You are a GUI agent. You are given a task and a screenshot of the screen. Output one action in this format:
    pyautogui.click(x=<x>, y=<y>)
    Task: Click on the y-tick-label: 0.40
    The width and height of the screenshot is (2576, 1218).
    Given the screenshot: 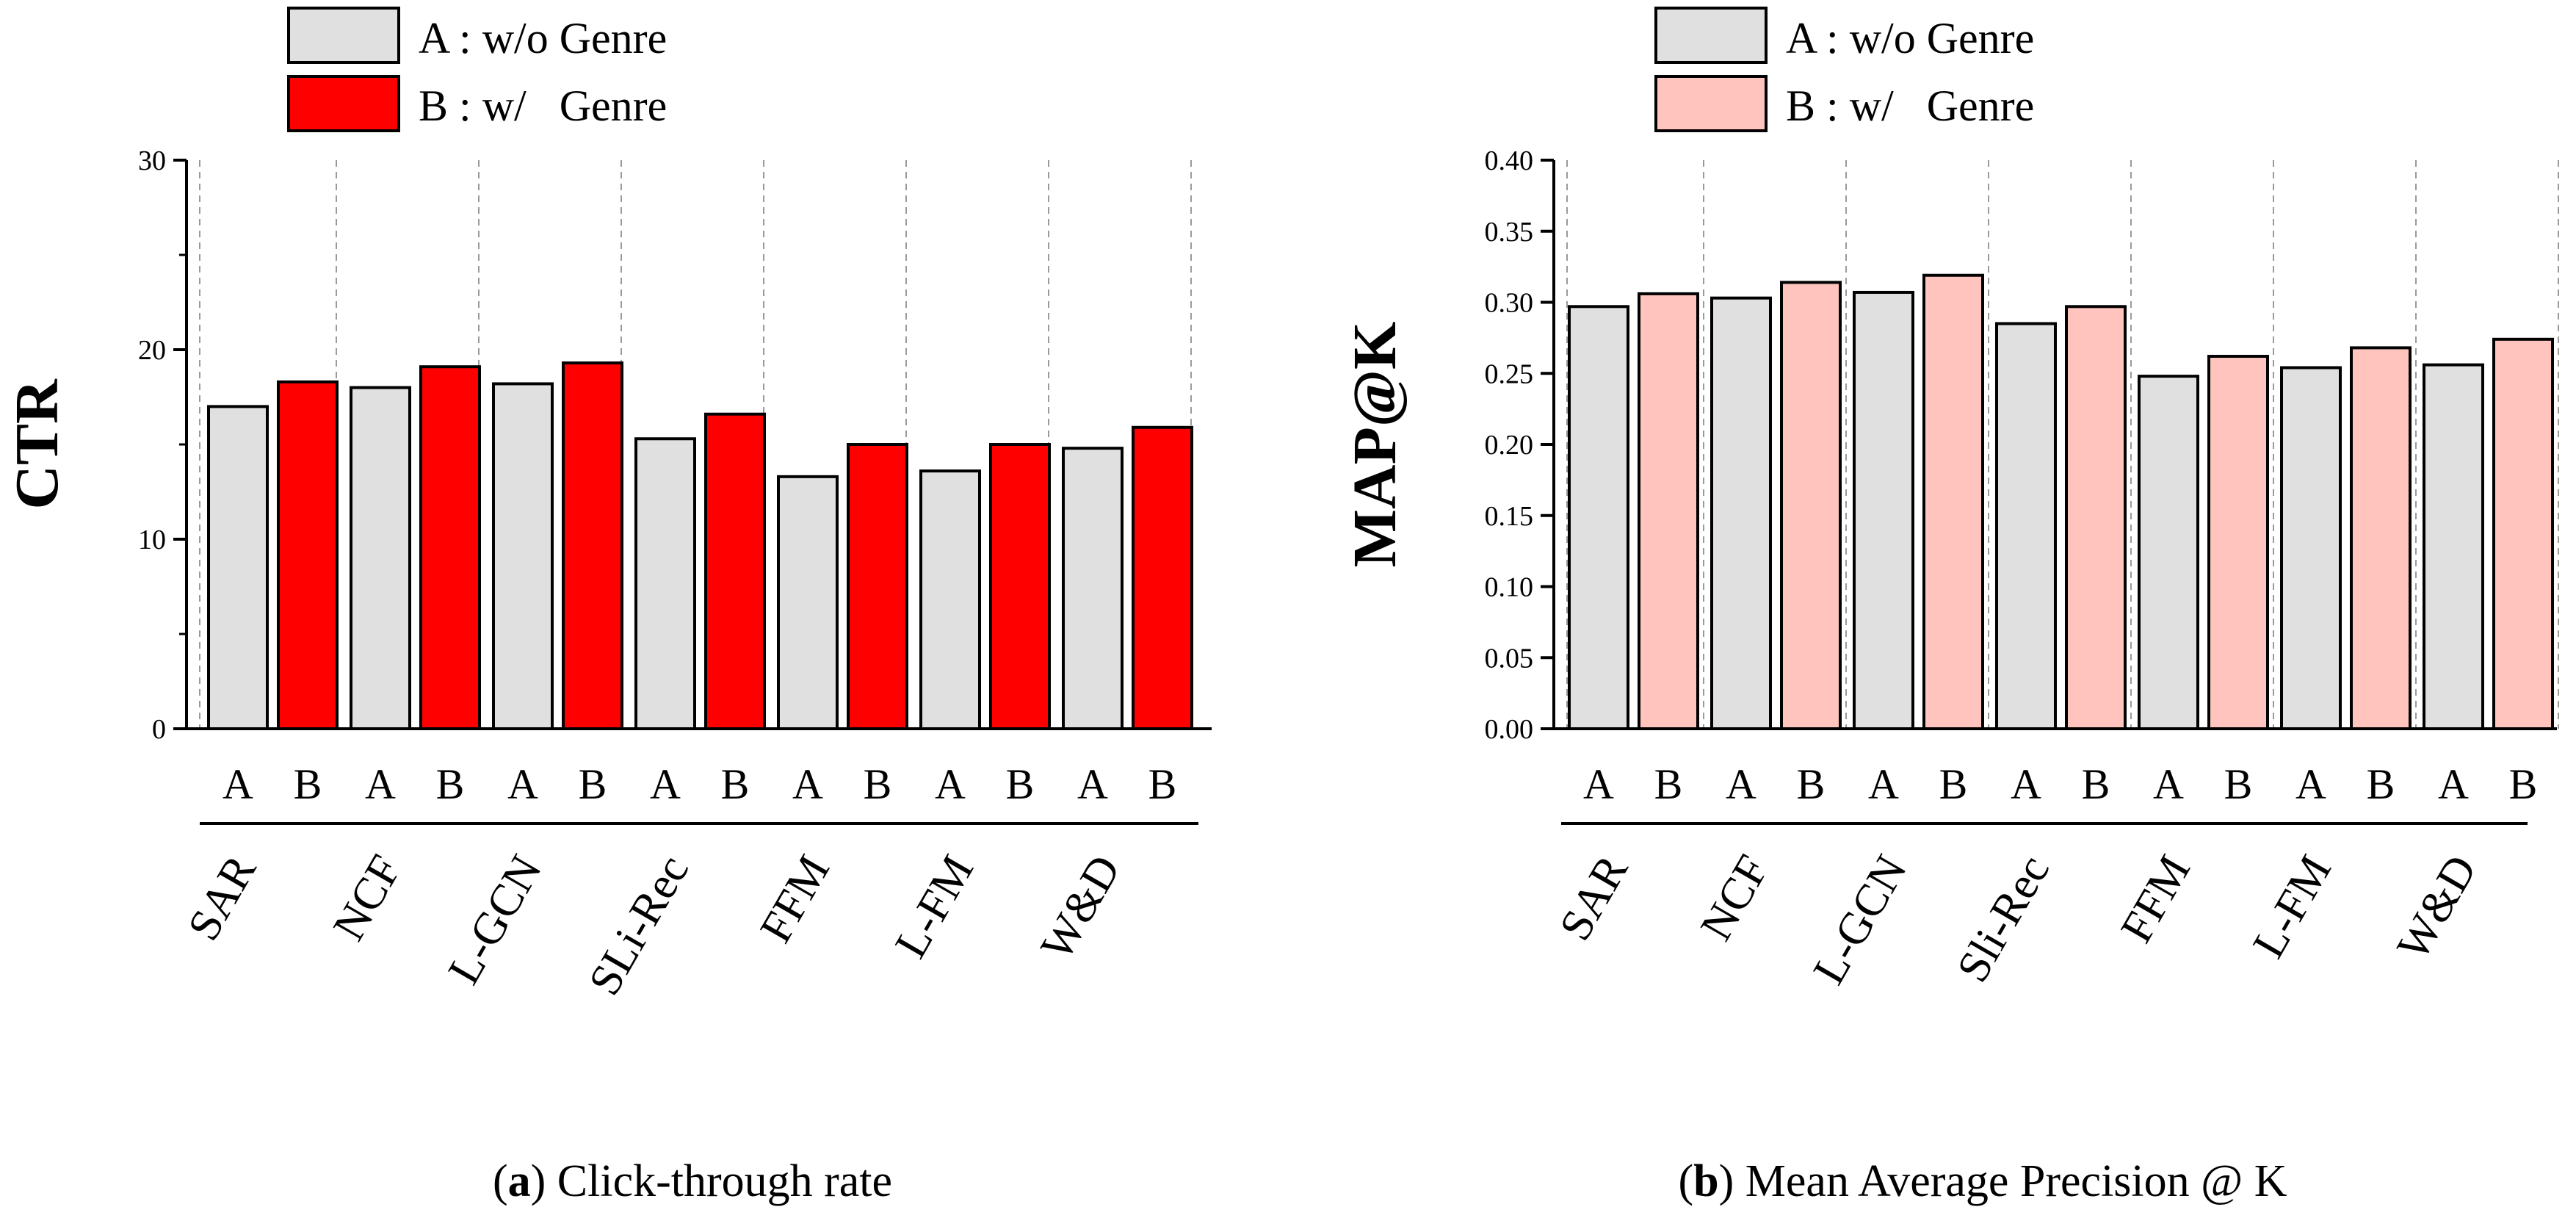 What is the action you would take?
    pyautogui.click(x=1509, y=160)
    